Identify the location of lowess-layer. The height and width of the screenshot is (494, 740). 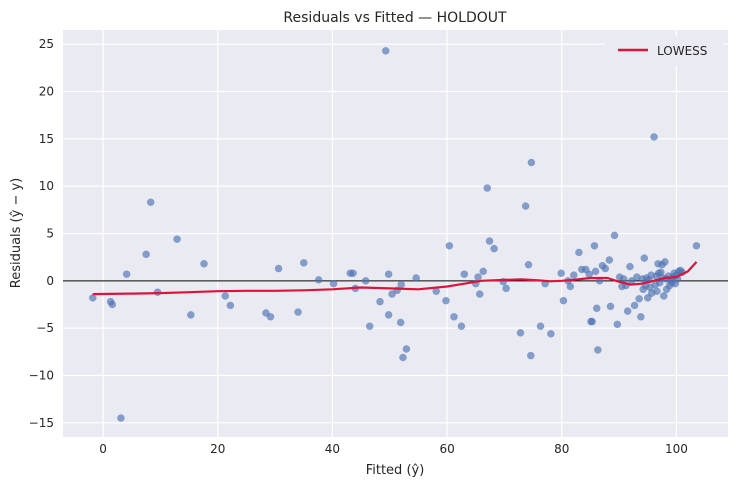
(395, 278).